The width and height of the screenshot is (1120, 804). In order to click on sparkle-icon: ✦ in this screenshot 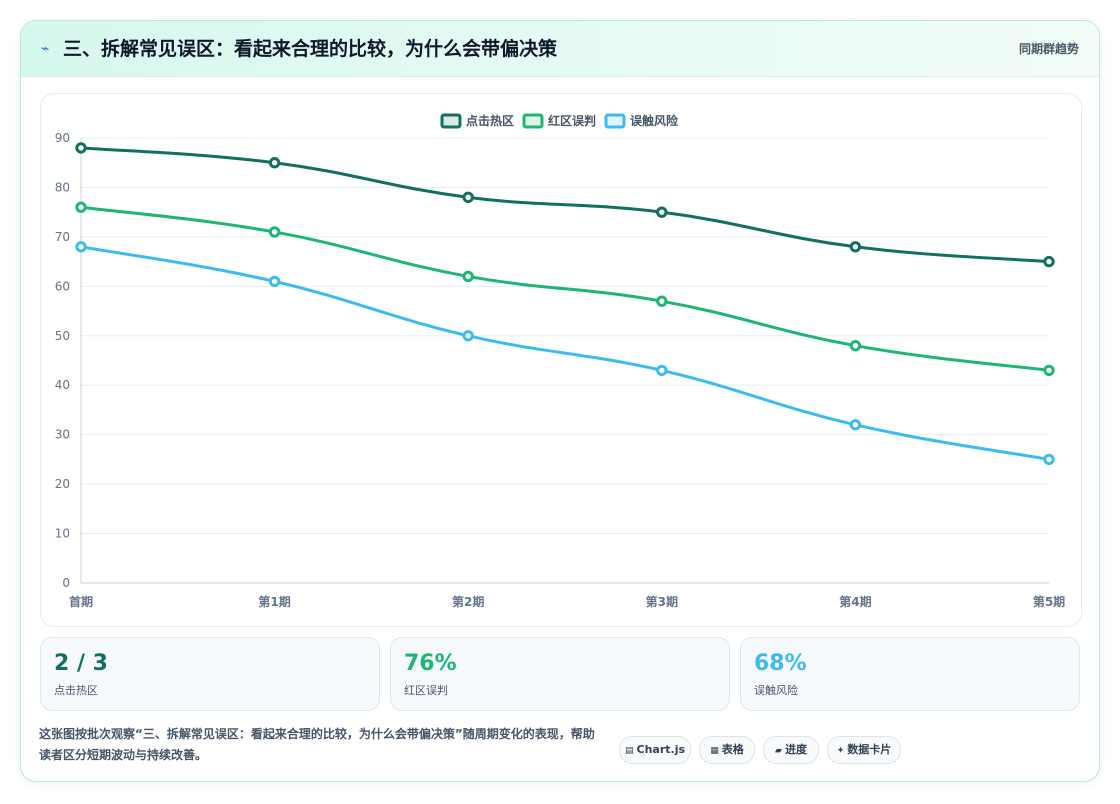, I will do `click(840, 751)`.